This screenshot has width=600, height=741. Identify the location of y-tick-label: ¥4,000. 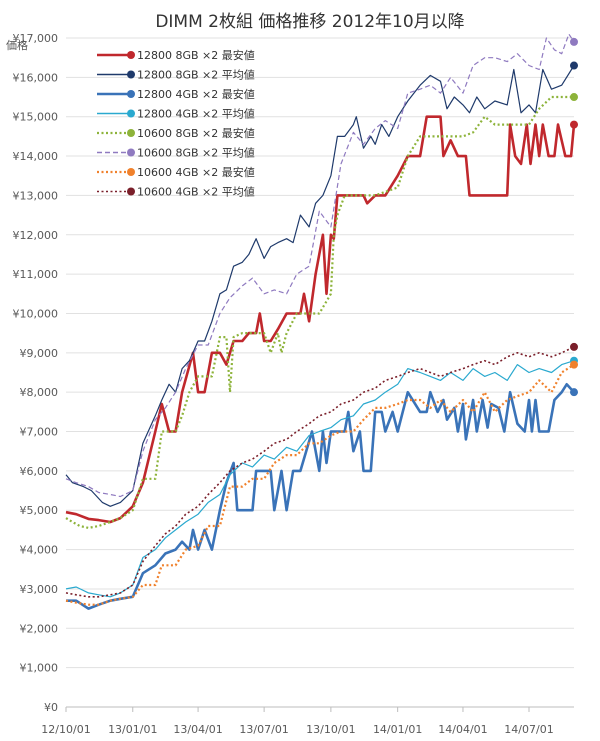
(39, 550).